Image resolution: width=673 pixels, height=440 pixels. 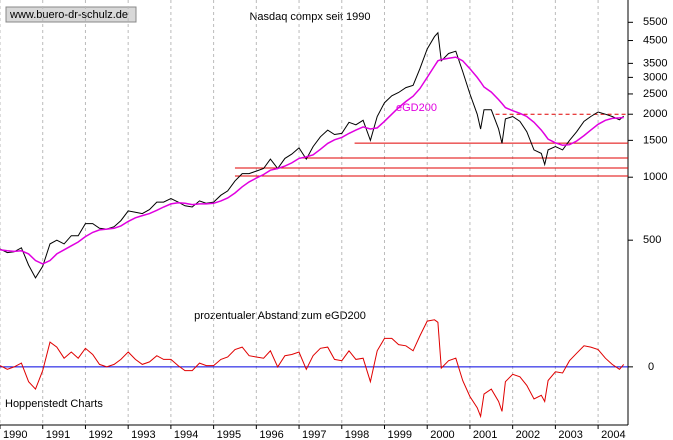 I want to click on y-tick-label: 2500, so click(x=655, y=94).